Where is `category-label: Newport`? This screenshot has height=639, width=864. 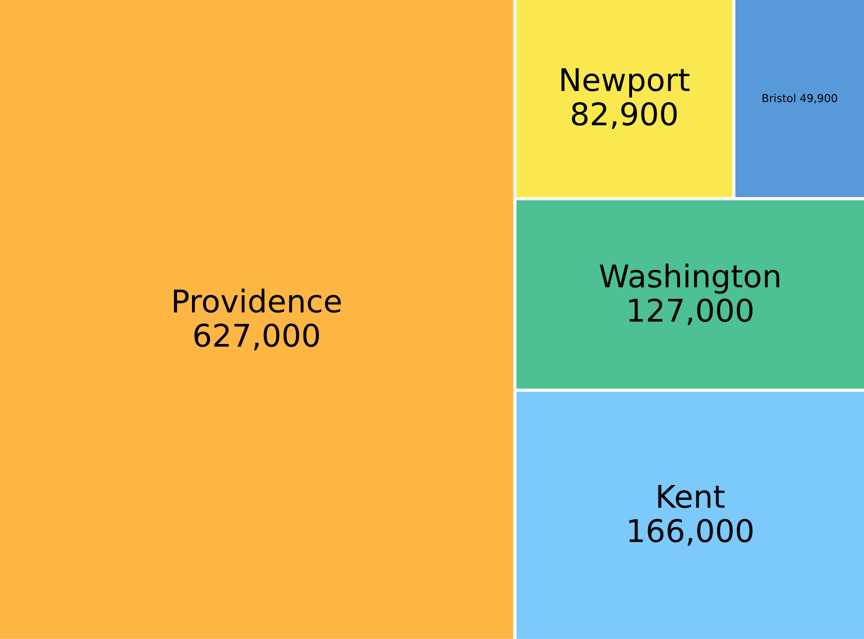 category-label: Newport is located at coordinates (625, 83).